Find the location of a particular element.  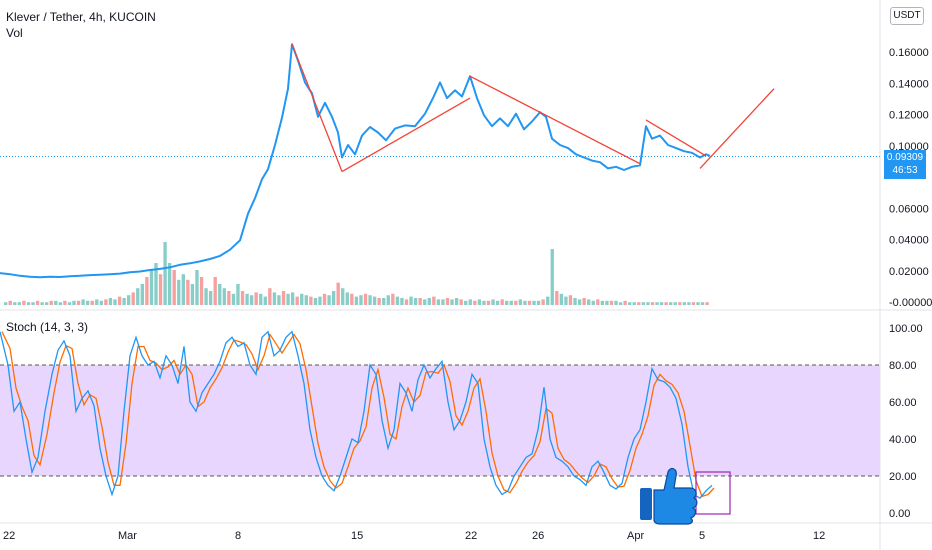

stoch-tick-label: 80.00 is located at coordinates (903, 366).